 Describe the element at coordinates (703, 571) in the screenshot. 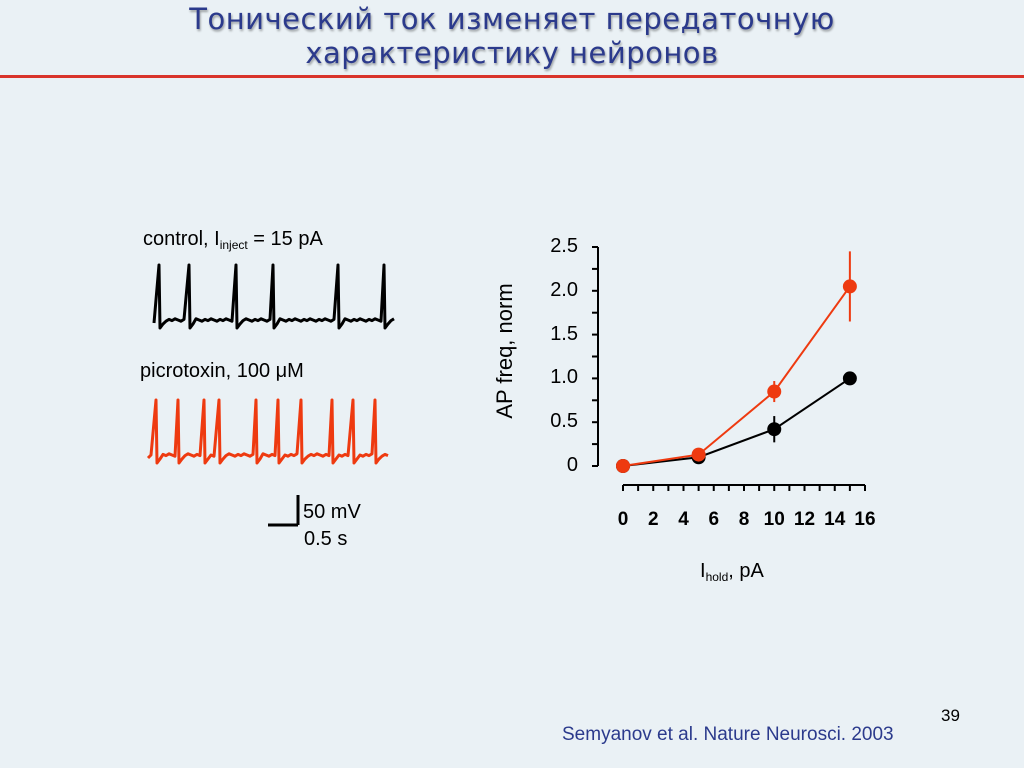

I see `x-axis-label-main: I` at that location.